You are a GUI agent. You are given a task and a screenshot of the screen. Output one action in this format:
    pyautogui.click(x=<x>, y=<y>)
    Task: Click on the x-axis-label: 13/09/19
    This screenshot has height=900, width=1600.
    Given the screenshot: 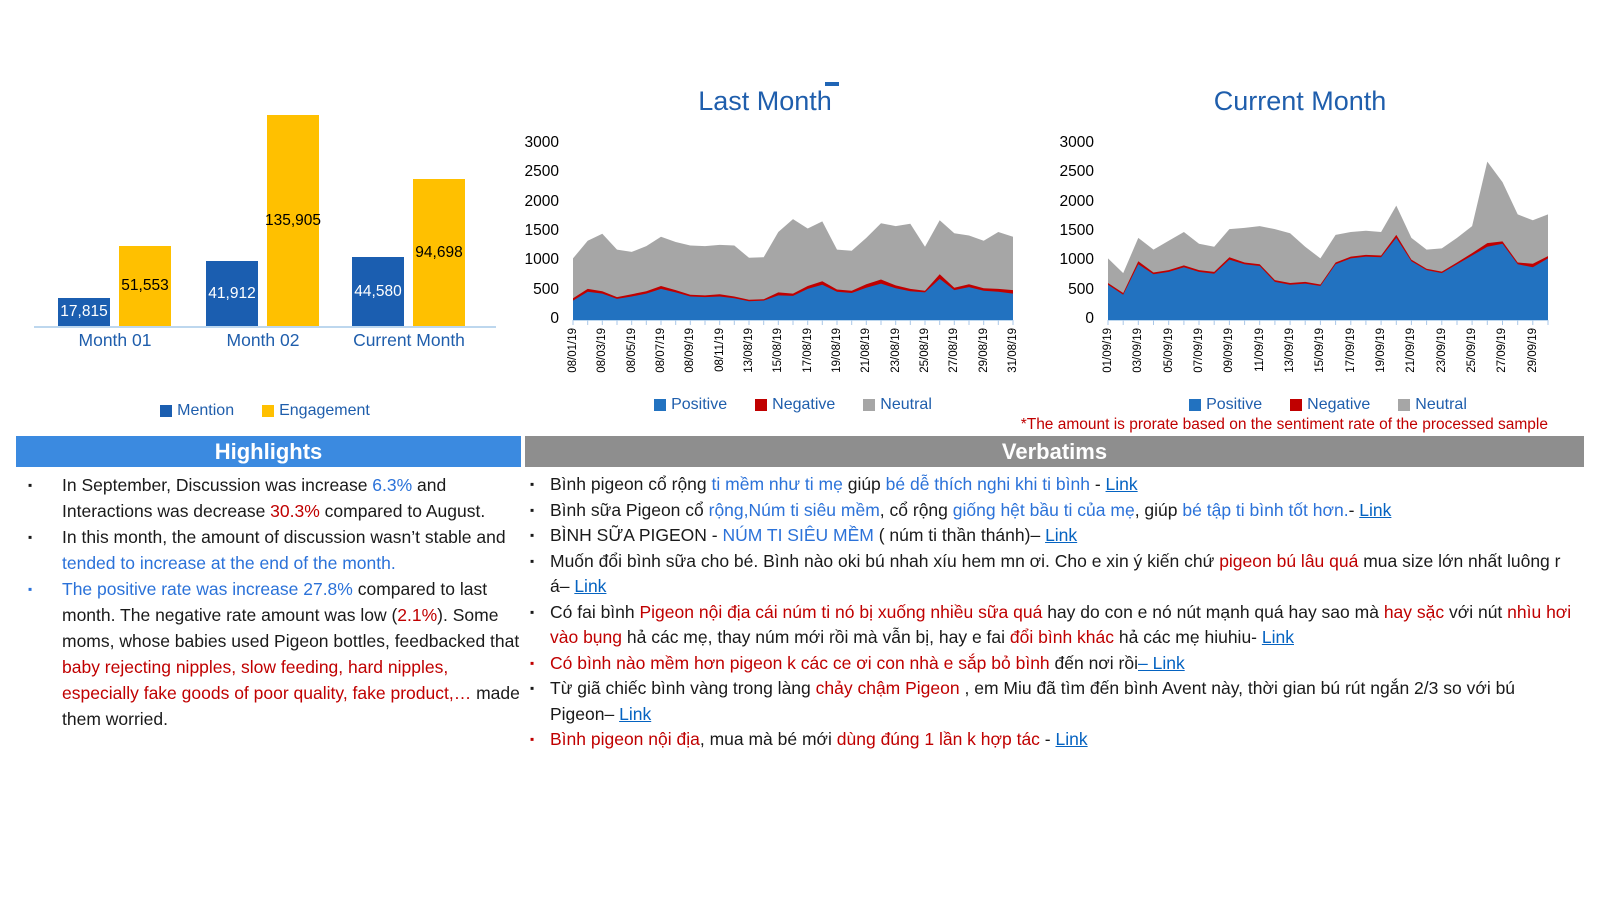 What is the action you would take?
    pyautogui.click(x=1290, y=350)
    